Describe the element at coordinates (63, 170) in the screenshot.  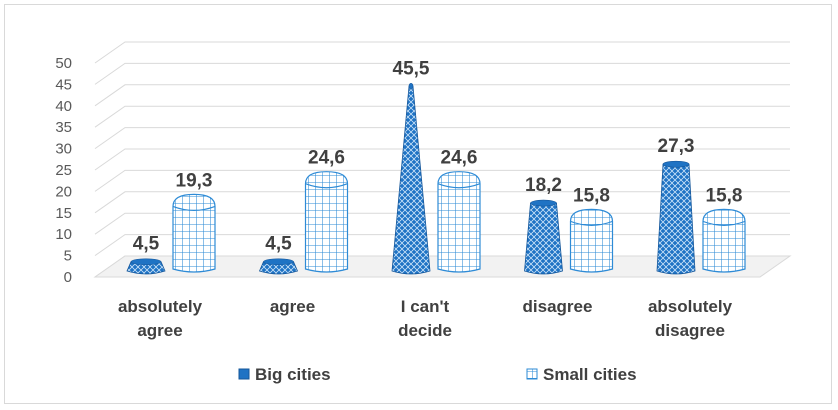
I see `y-tick-label: 25` at that location.